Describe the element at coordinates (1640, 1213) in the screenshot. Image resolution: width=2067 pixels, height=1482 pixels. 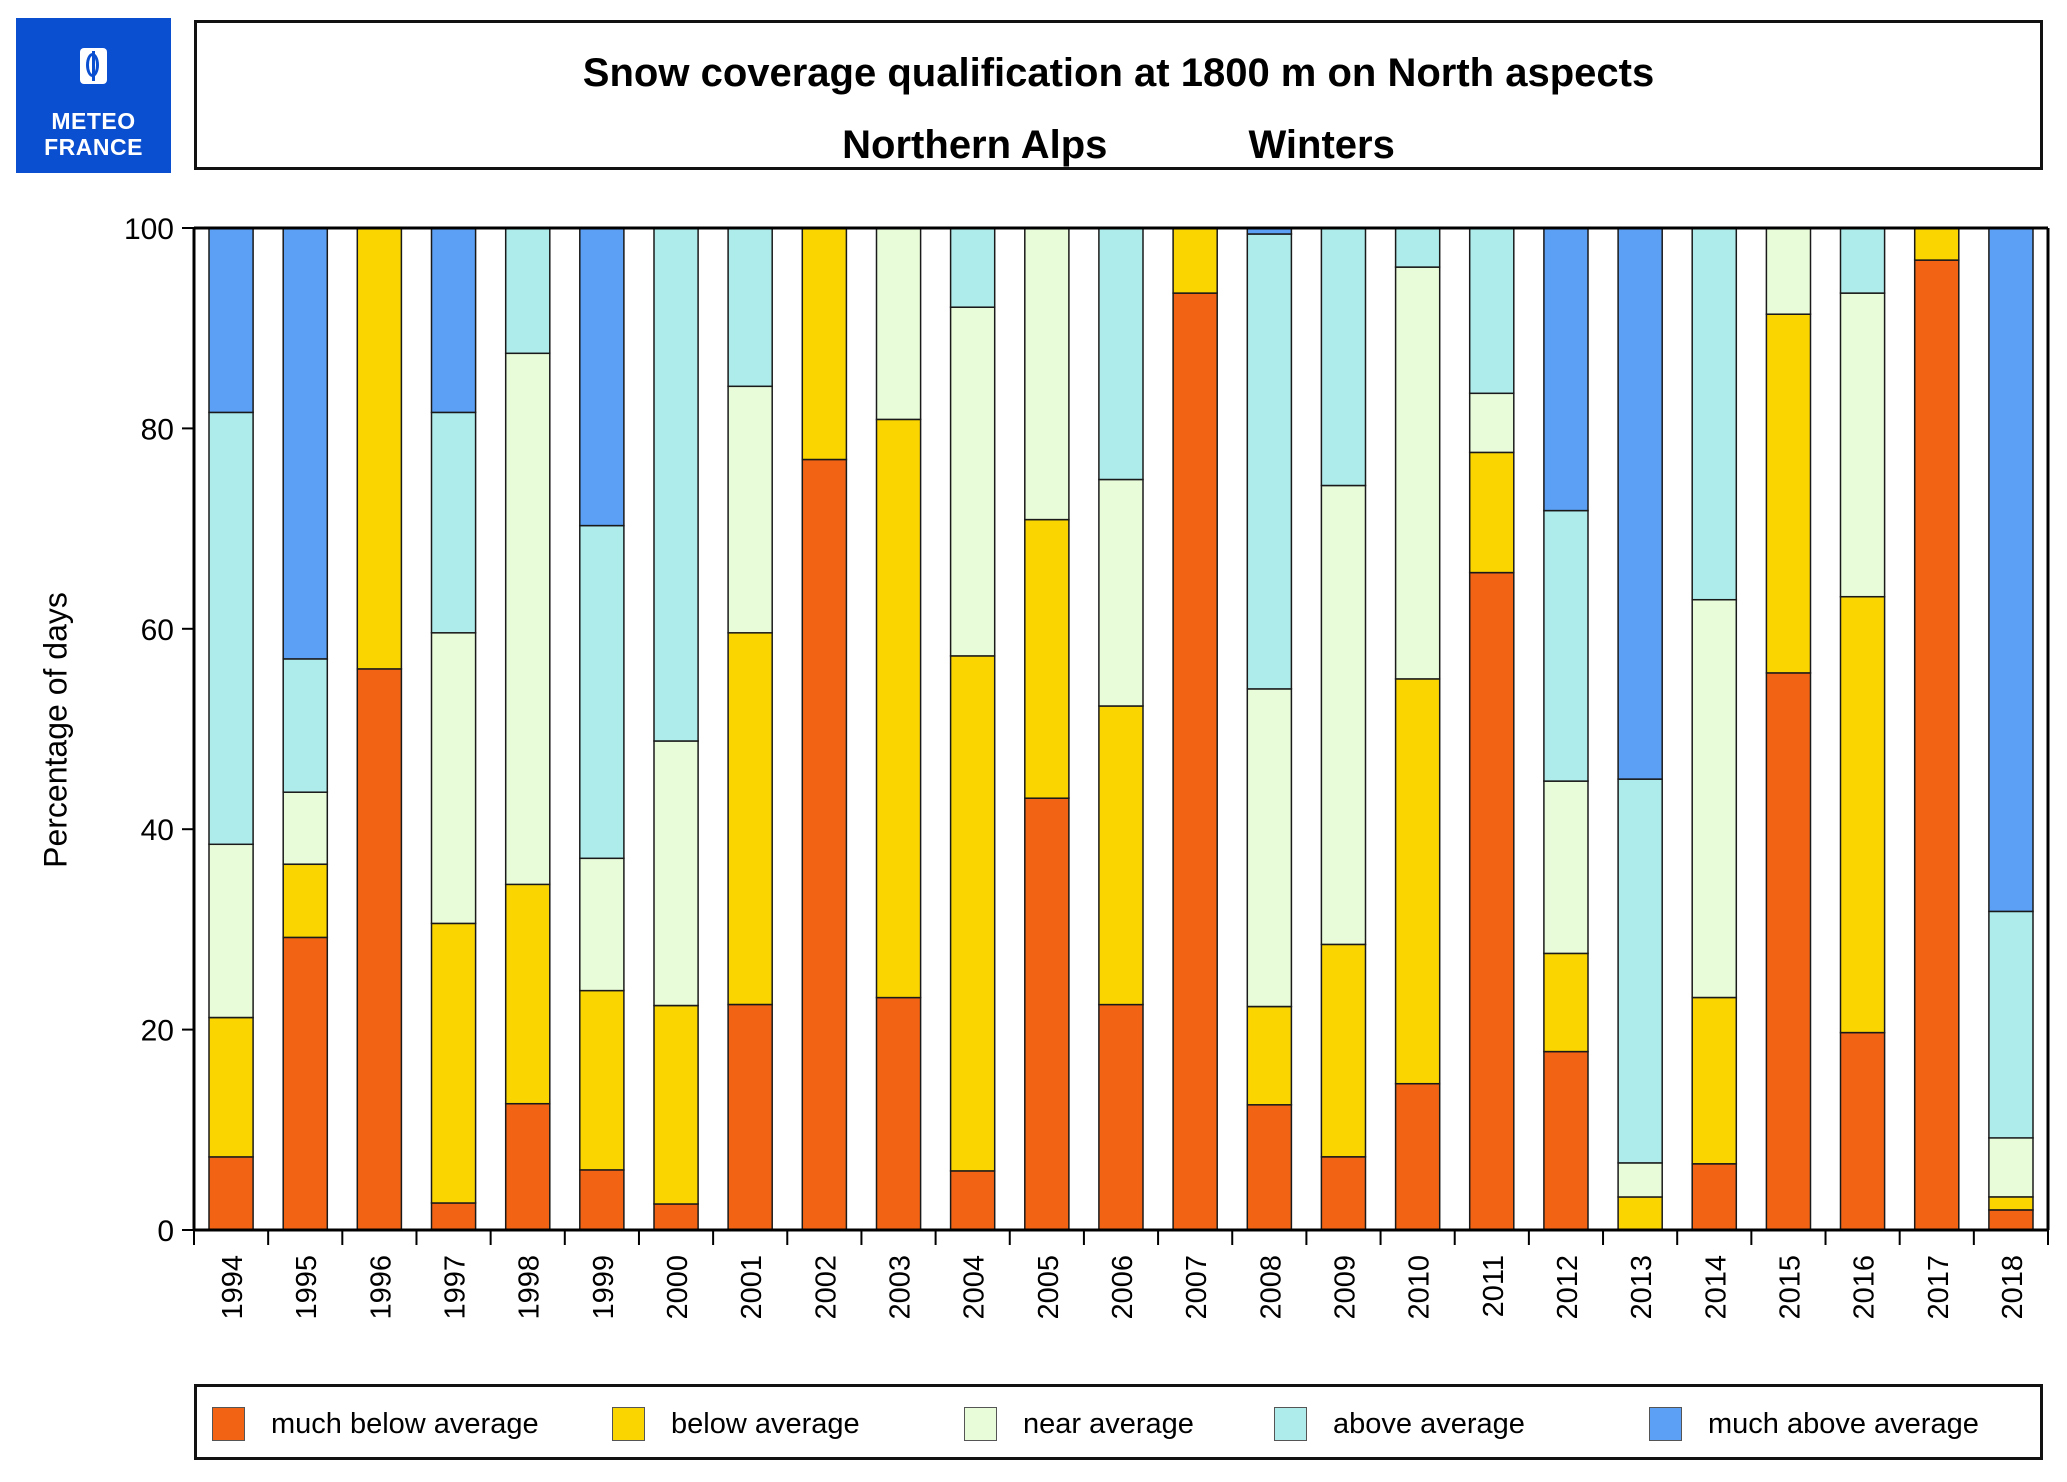
I see `bar-segment-below-average-2013` at that location.